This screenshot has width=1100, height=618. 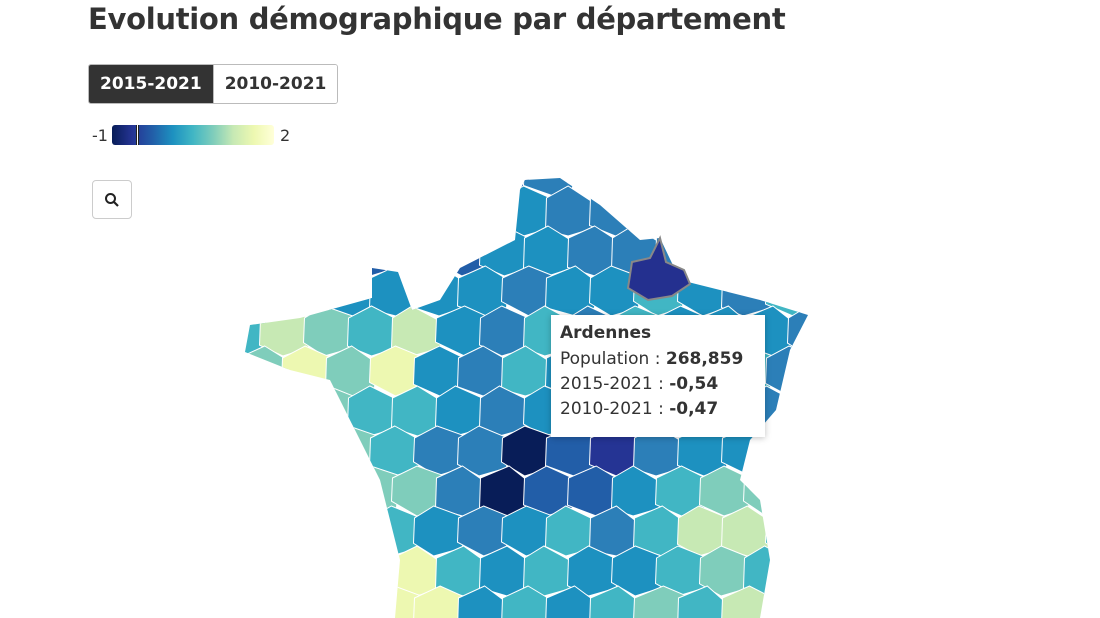 I want to click on period-option: 2010-2021, so click(x=275, y=84).